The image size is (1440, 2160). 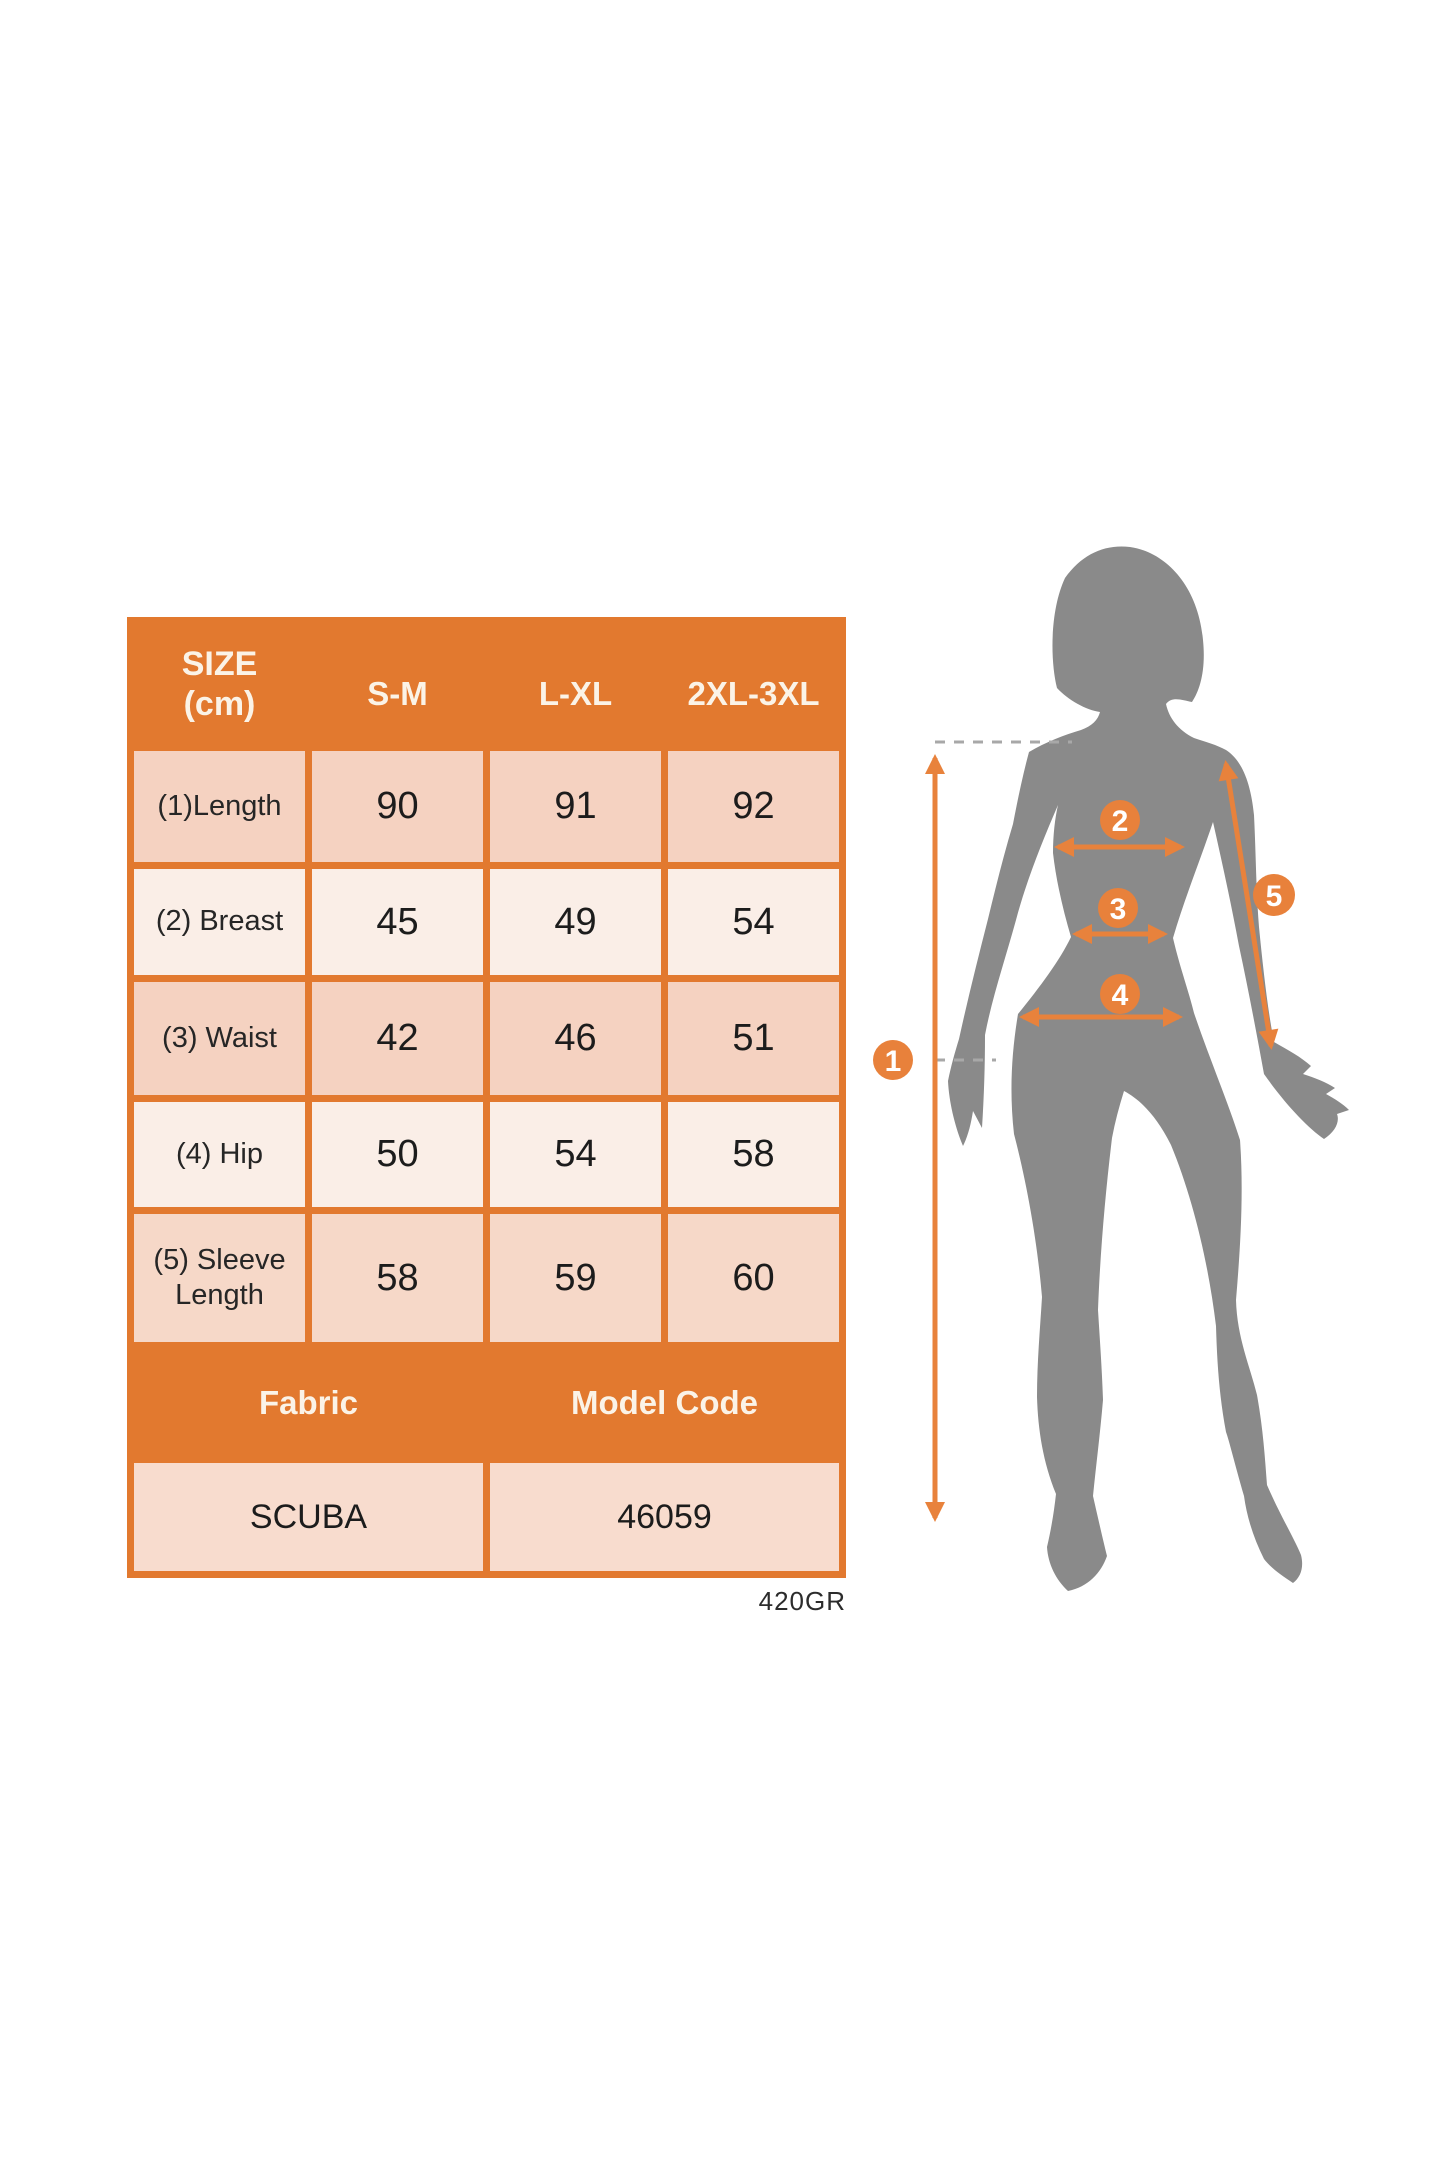 What do you see at coordinates (753, 1038) in the screenshot?
I see `cell-waist-2xl-3xl: 51` at bounding box center [753, 1038].